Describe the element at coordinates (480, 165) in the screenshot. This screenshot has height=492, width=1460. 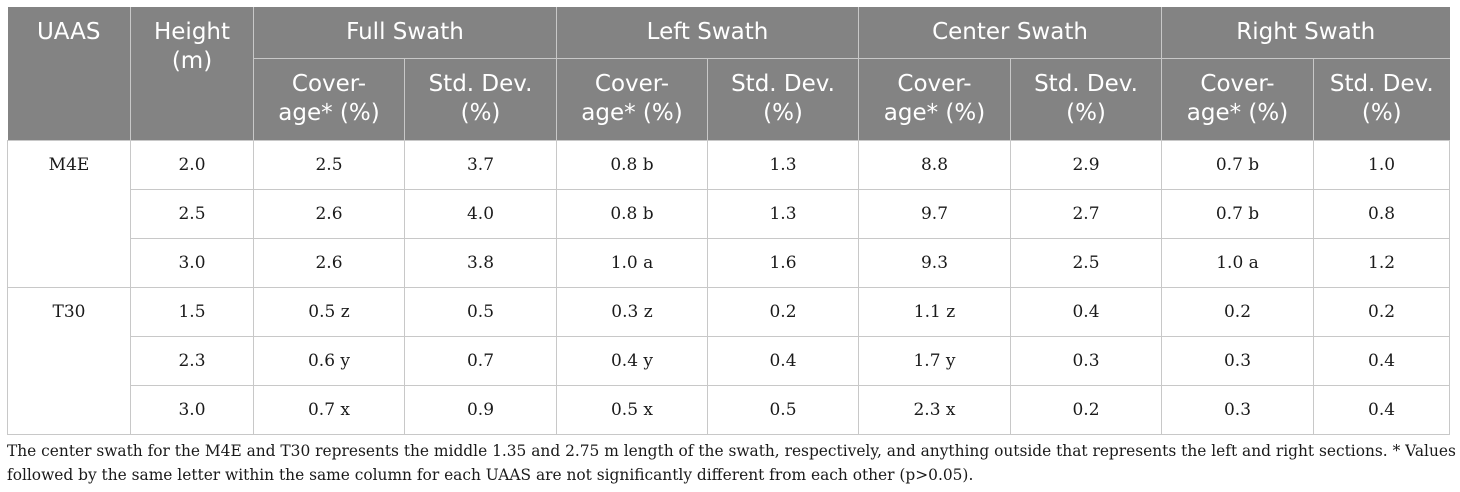
I see `cell-std-dev: 3.7` at that location.